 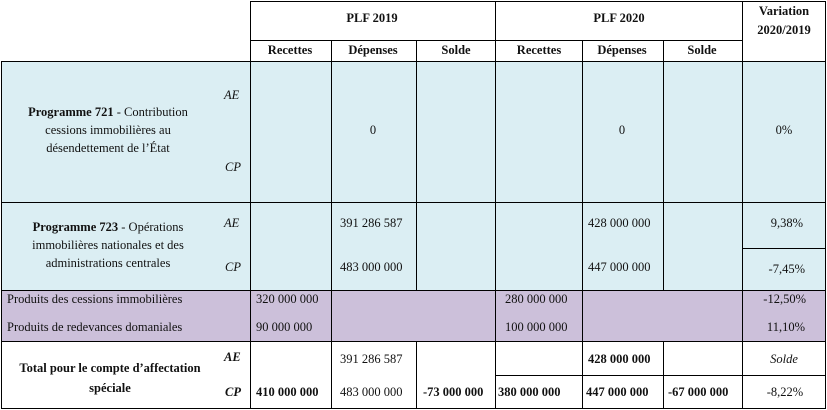 I want to click on header-plf2020: PLF 2020, so click(x=619, y=18).